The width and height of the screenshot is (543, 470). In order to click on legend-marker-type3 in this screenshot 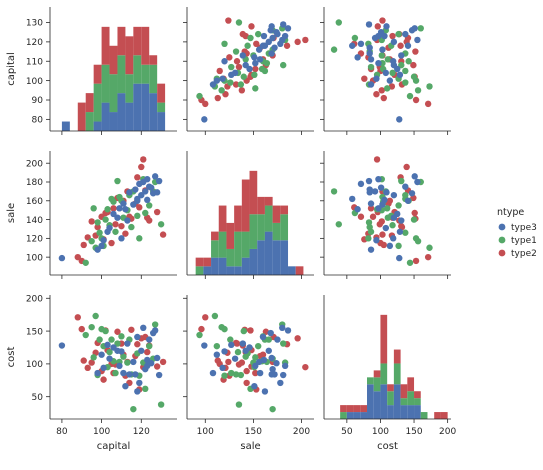, I will do `click(502, 227)`.